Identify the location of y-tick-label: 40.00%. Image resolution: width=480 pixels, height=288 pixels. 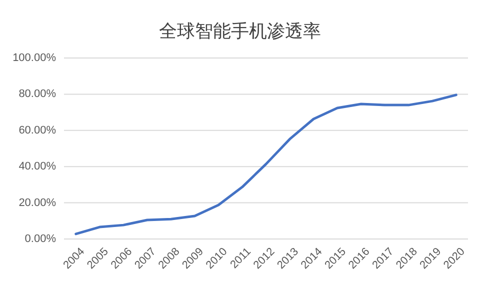
(37, 166).